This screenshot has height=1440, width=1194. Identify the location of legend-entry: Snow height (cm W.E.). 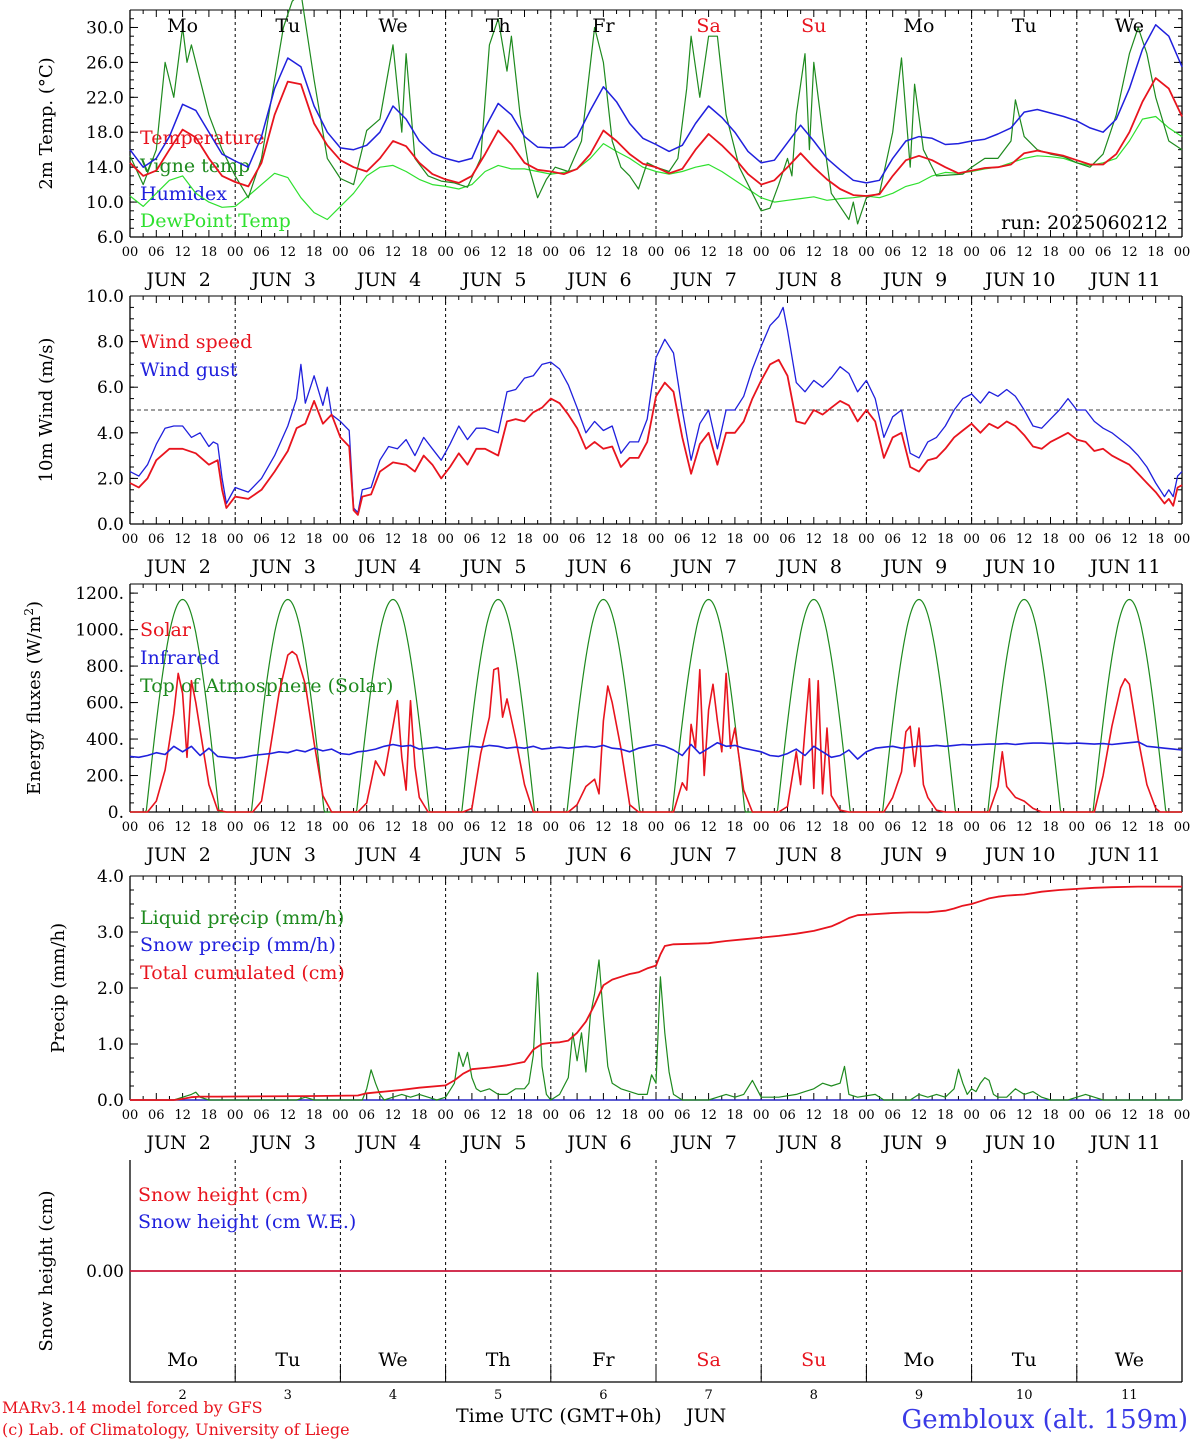
(247, 1222).